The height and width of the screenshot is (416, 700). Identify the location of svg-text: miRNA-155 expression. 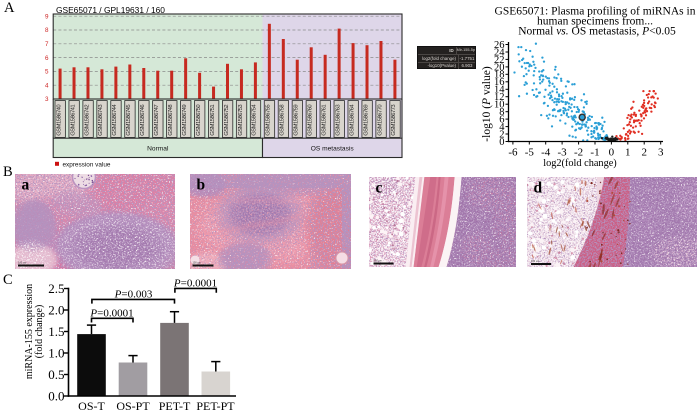
(29, 331).